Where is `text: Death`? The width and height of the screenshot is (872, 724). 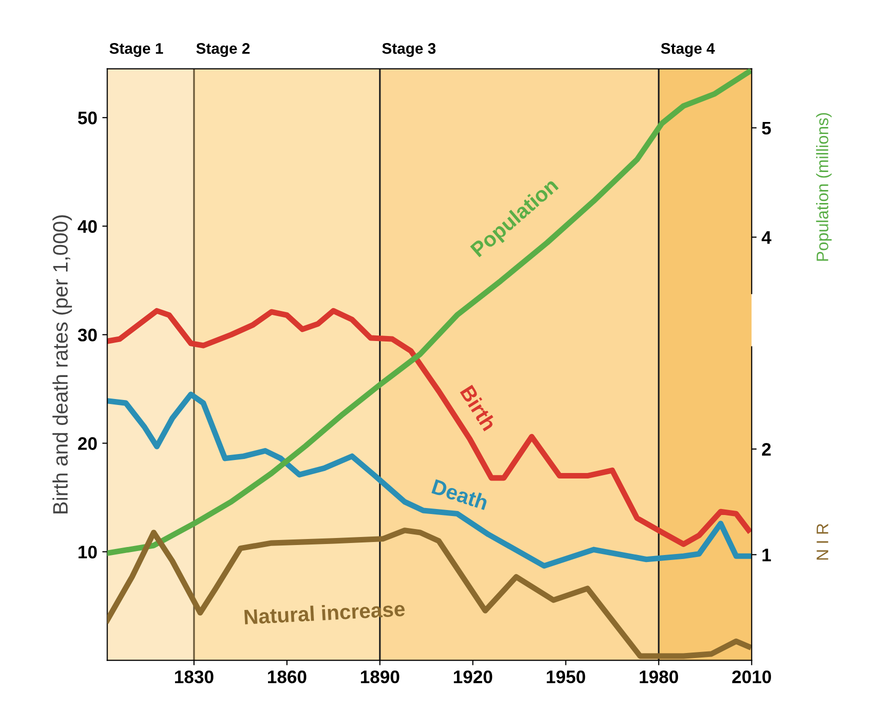
text: Death is located at coordinates (460, 494).